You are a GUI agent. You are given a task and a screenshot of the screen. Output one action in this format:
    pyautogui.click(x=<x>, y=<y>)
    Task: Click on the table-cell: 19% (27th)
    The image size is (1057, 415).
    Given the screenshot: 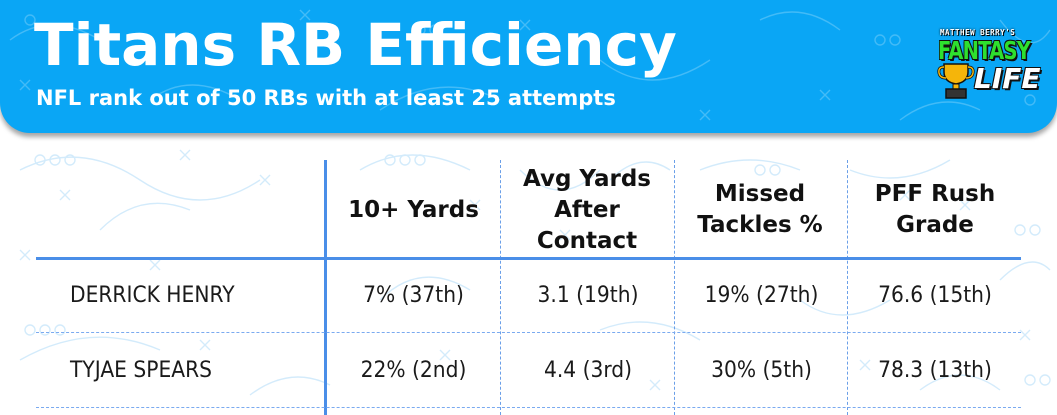 What is the action you would take?
    pyautogui.click(x=761, y=295)
    